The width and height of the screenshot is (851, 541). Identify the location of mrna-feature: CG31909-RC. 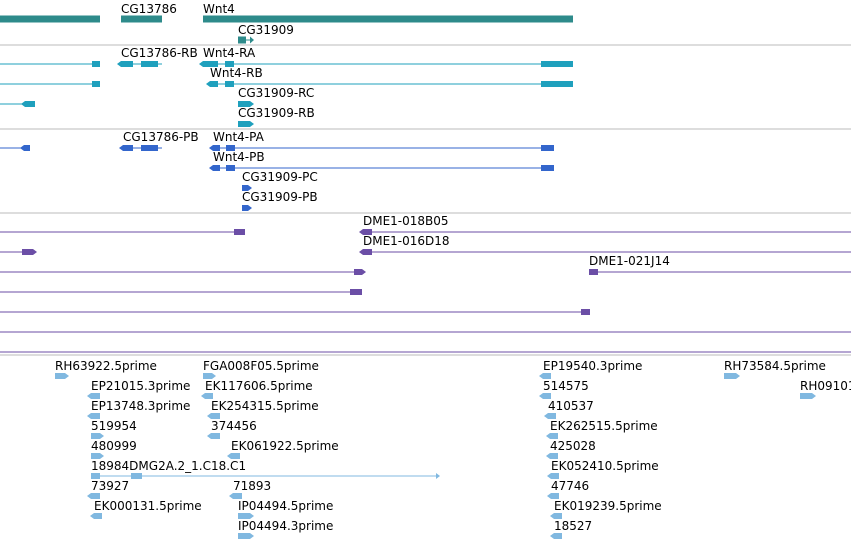
(276, 96).